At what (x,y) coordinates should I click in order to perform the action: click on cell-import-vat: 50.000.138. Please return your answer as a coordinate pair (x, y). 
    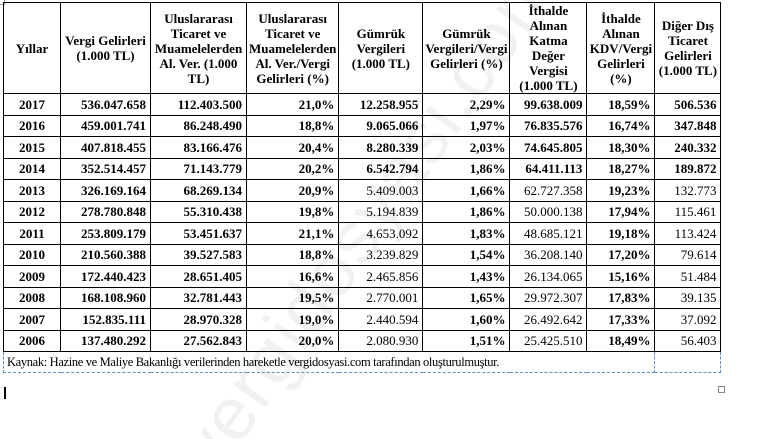
    Looking at the image, I should click on (548, 211).